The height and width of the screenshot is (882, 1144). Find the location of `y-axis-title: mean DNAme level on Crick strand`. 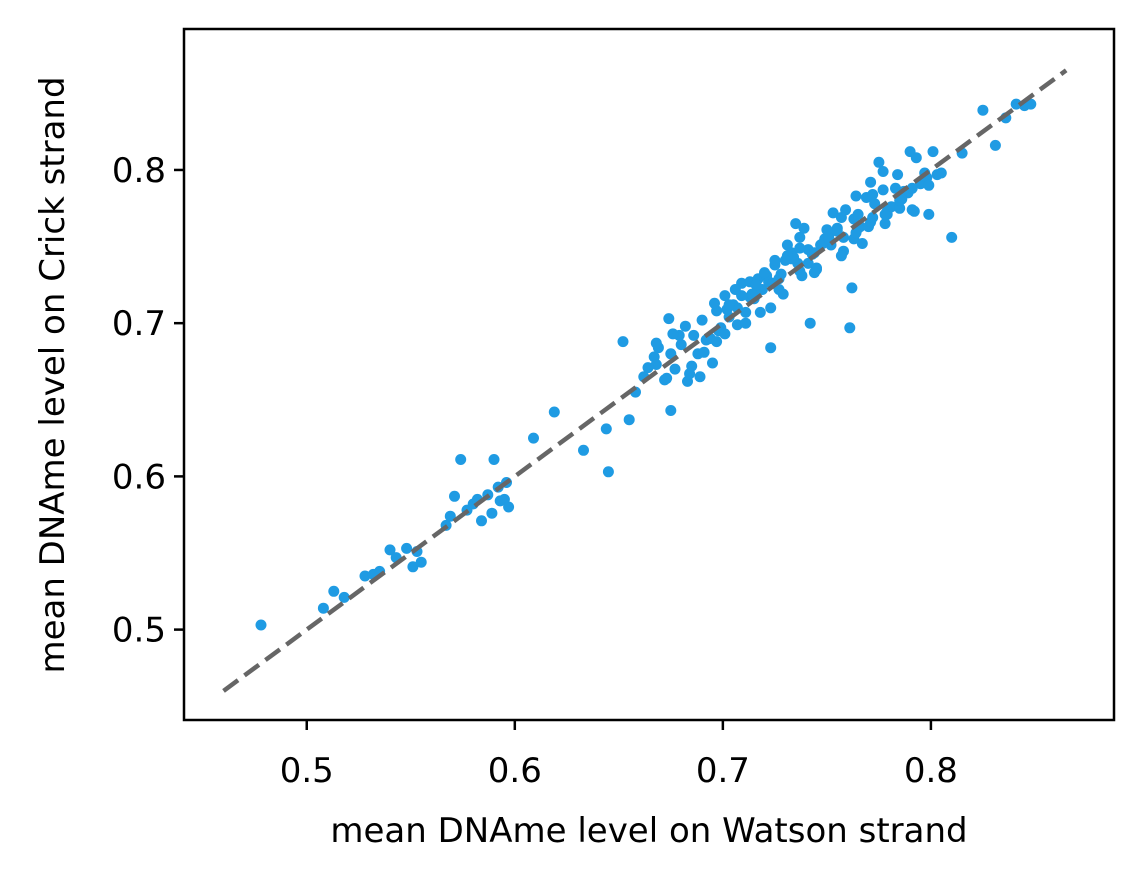

y-axis-title: mean DNAme level on Crick strand is located at coordinates (53, 374).